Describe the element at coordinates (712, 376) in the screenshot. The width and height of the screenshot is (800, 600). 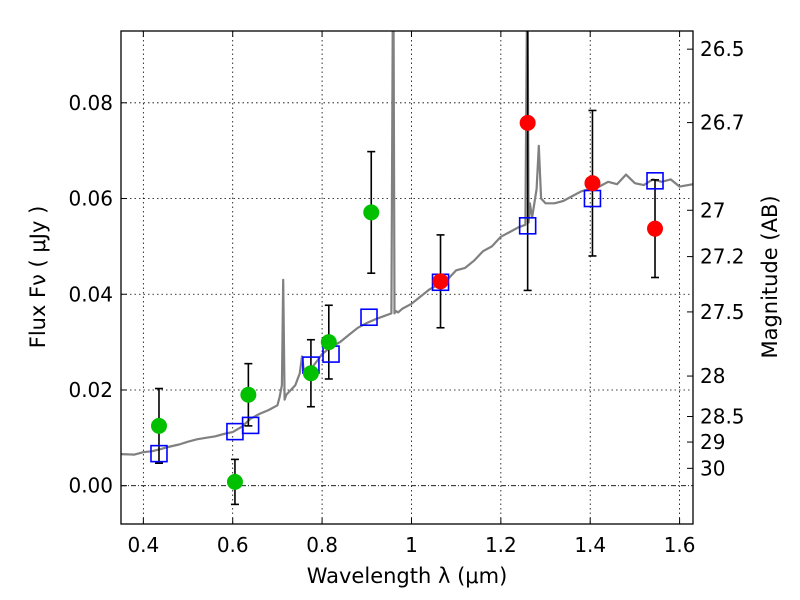
I see `y2-tick-label: 28` at that location.